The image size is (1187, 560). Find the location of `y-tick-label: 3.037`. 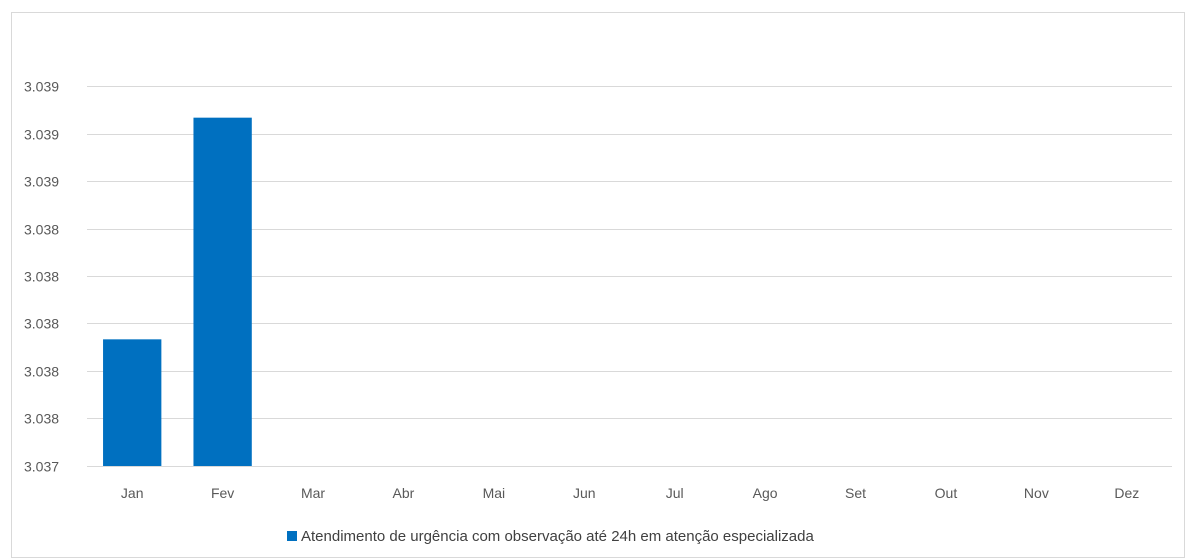

y-tick-label: 3.037 is located at coordinates (41, 467).